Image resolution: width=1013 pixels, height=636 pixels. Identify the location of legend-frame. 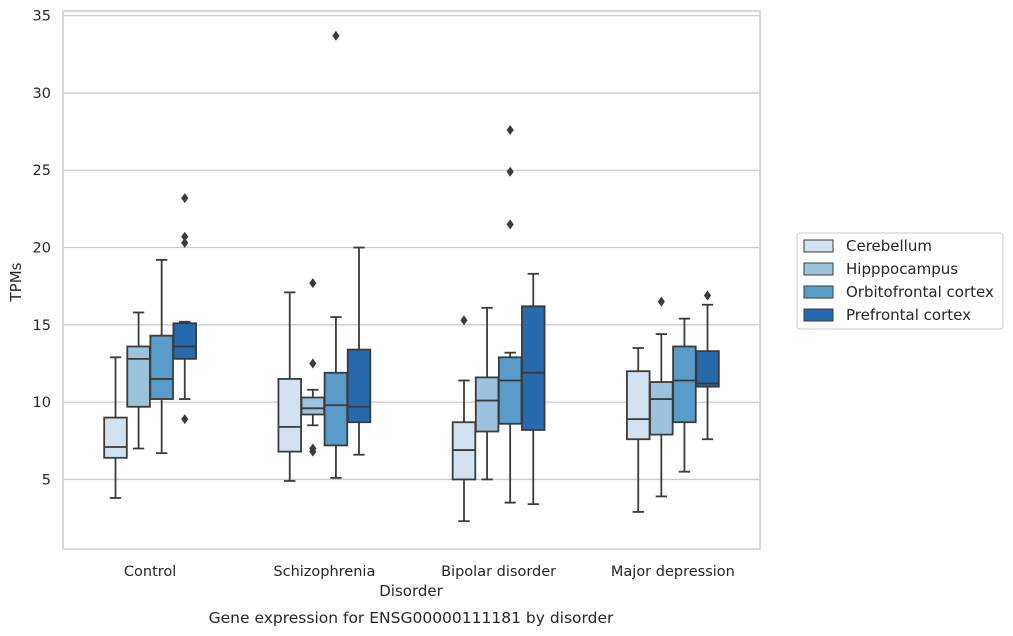
(900, 281).